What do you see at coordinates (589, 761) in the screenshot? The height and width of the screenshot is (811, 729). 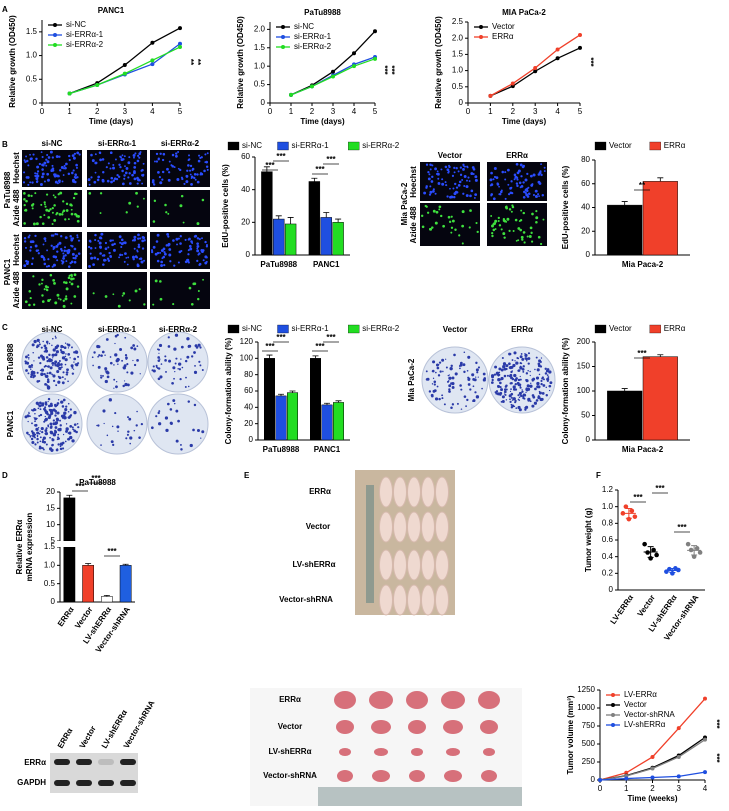 I see `y-tick-label: 250` at bounding box center [589, 761].